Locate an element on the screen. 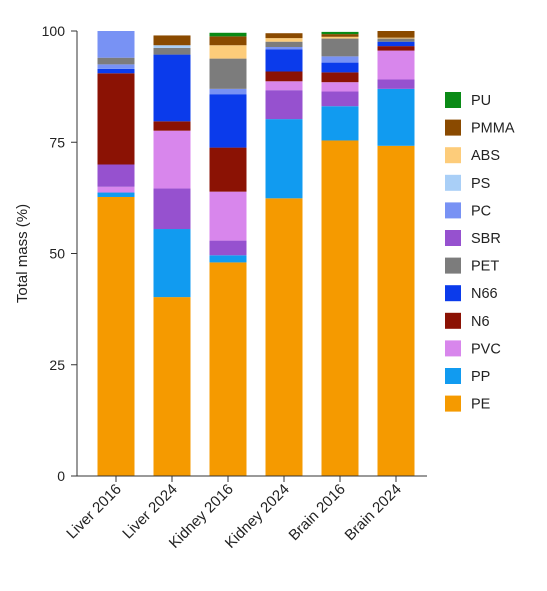 Image resolution: width=547 pixels, height=591 pixels. legend-label-n66: N66 is located at coordinates (484, 294).